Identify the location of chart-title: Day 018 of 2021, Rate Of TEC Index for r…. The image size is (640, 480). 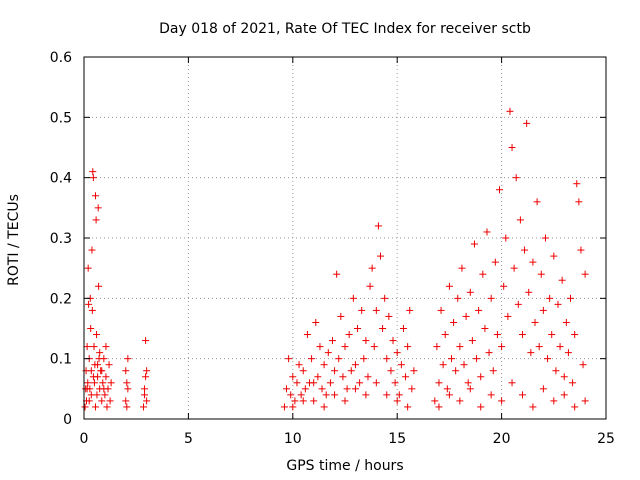
(345, 29).